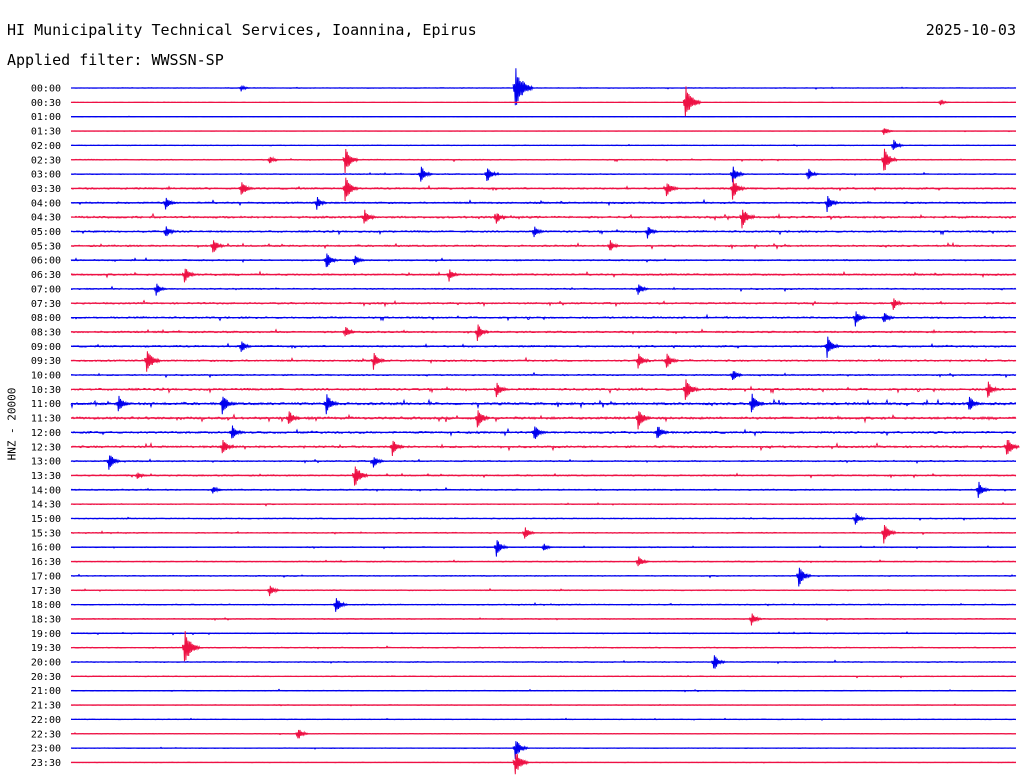 Image resolution: width=1024 pixels, height=780 pixels. What do you see at coordinates (46, 419) in the screenshot?
I see `row-time-label: 11:30` at bounding box center [46, 419].